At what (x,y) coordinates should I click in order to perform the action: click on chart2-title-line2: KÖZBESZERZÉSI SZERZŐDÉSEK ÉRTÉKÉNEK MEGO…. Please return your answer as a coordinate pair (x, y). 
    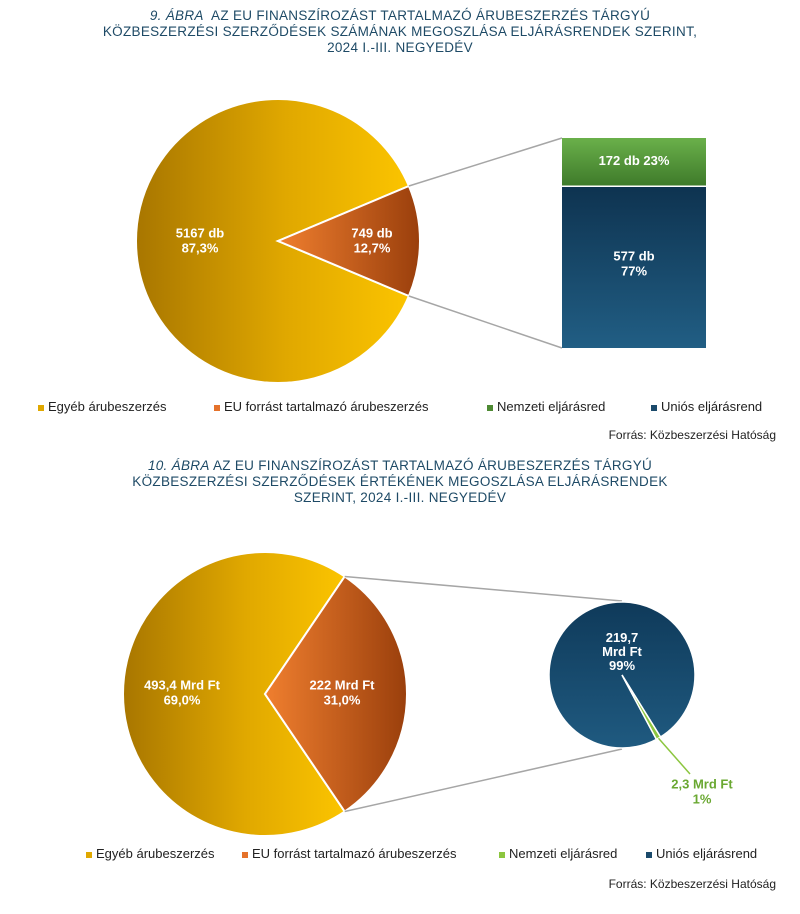
    Looking at the image, I should click on (400, 481).